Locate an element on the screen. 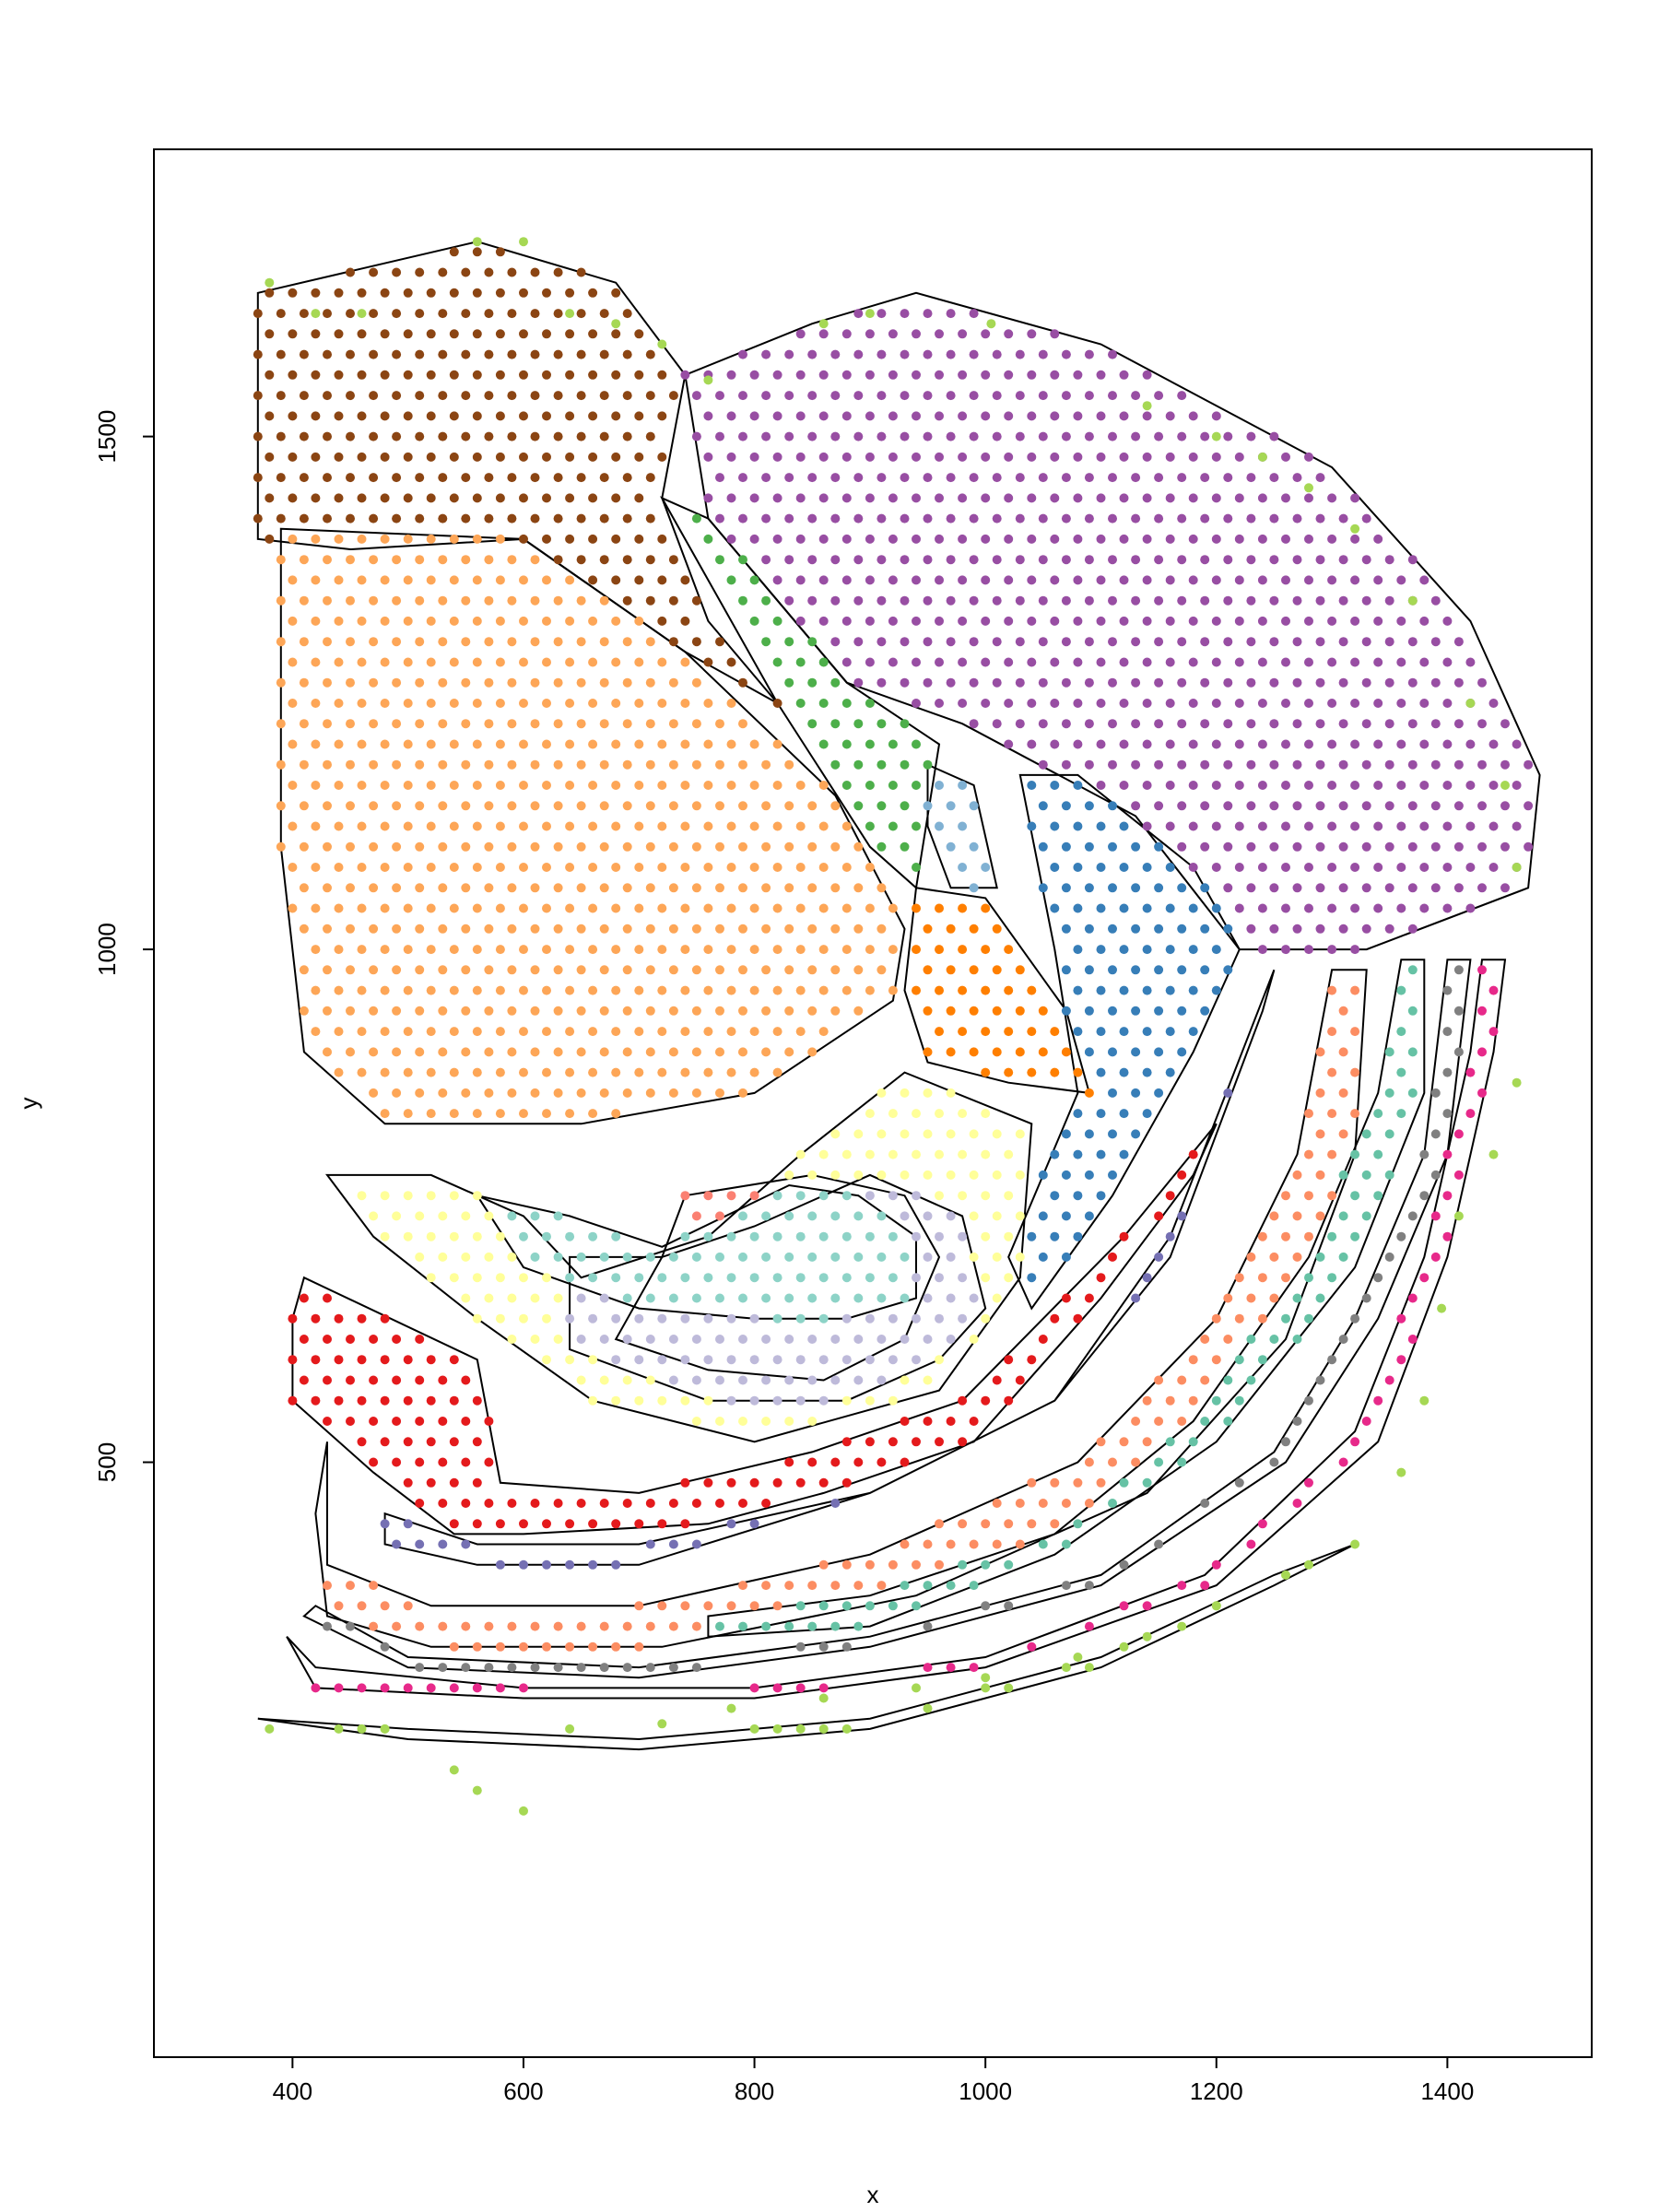  region-outline-red-patch is located at coordinates (754, 1329).